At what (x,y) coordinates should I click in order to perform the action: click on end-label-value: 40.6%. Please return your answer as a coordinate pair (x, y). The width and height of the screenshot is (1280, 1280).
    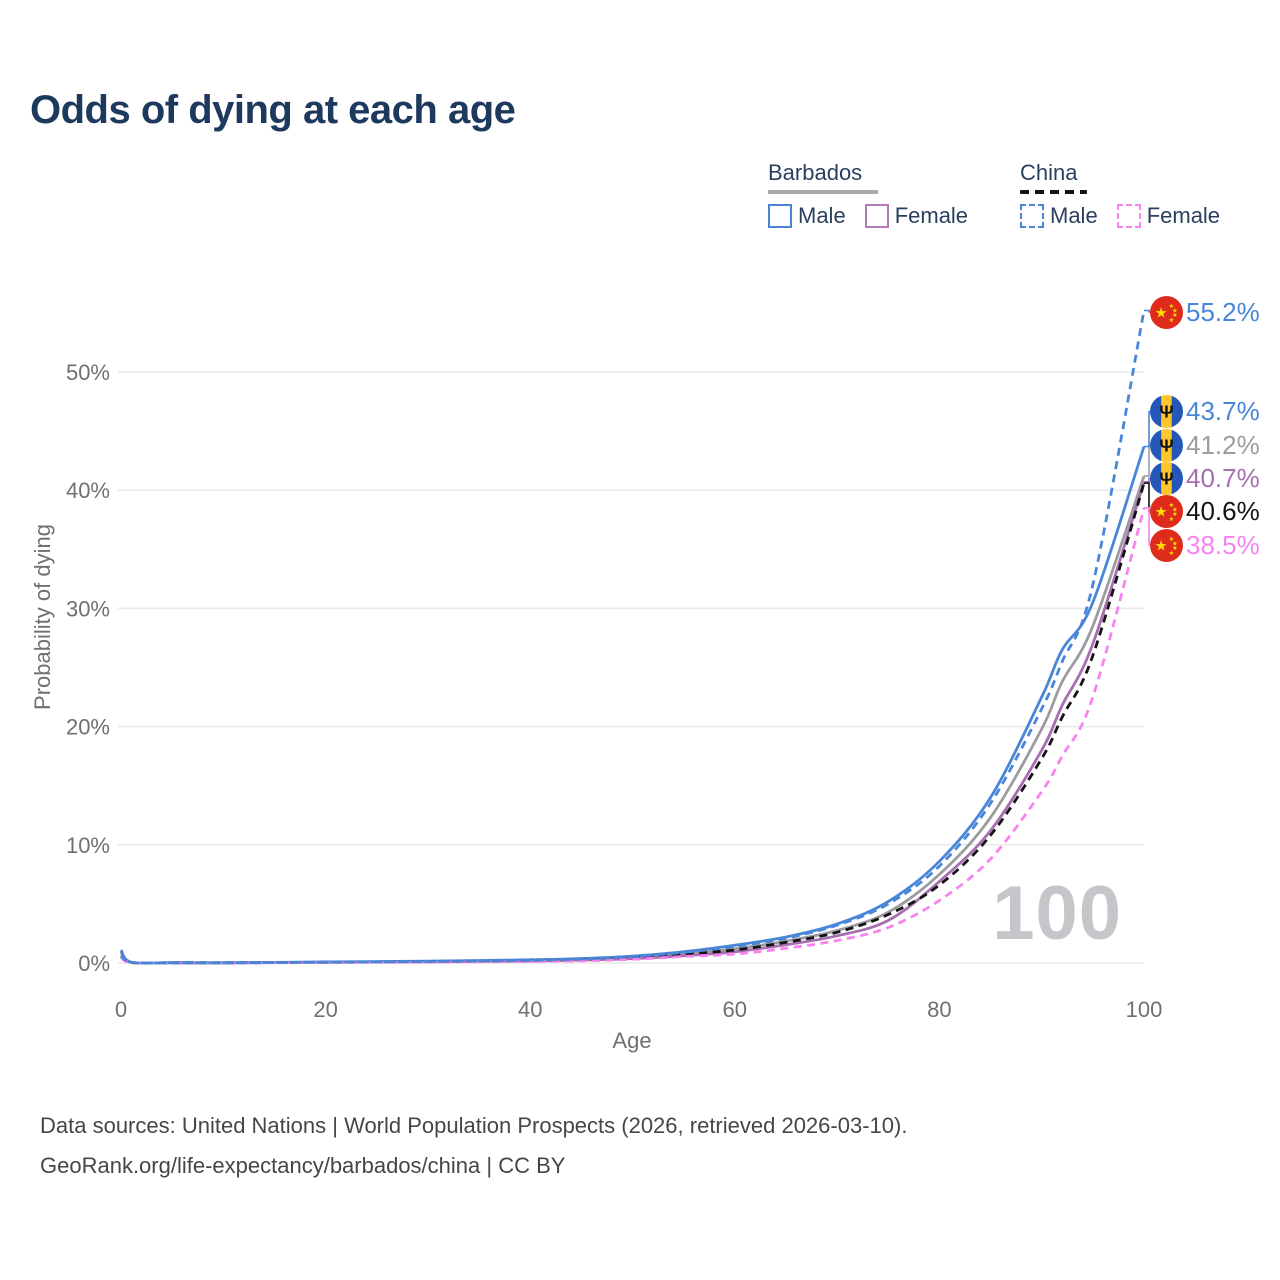
    Looking at the image, I should click on (1223, 511).